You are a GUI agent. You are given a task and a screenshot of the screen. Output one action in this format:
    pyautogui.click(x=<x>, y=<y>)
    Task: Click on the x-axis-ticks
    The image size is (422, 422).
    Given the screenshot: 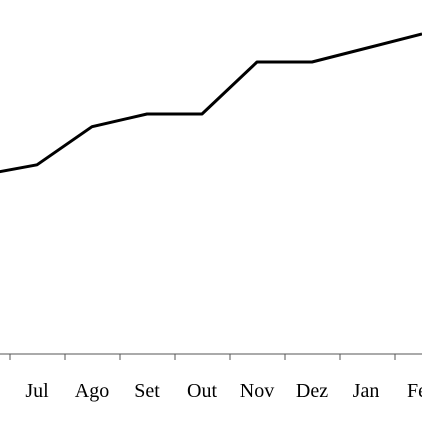 What is the action you would take?
    pyautogui.click(x=202, y=357)
    